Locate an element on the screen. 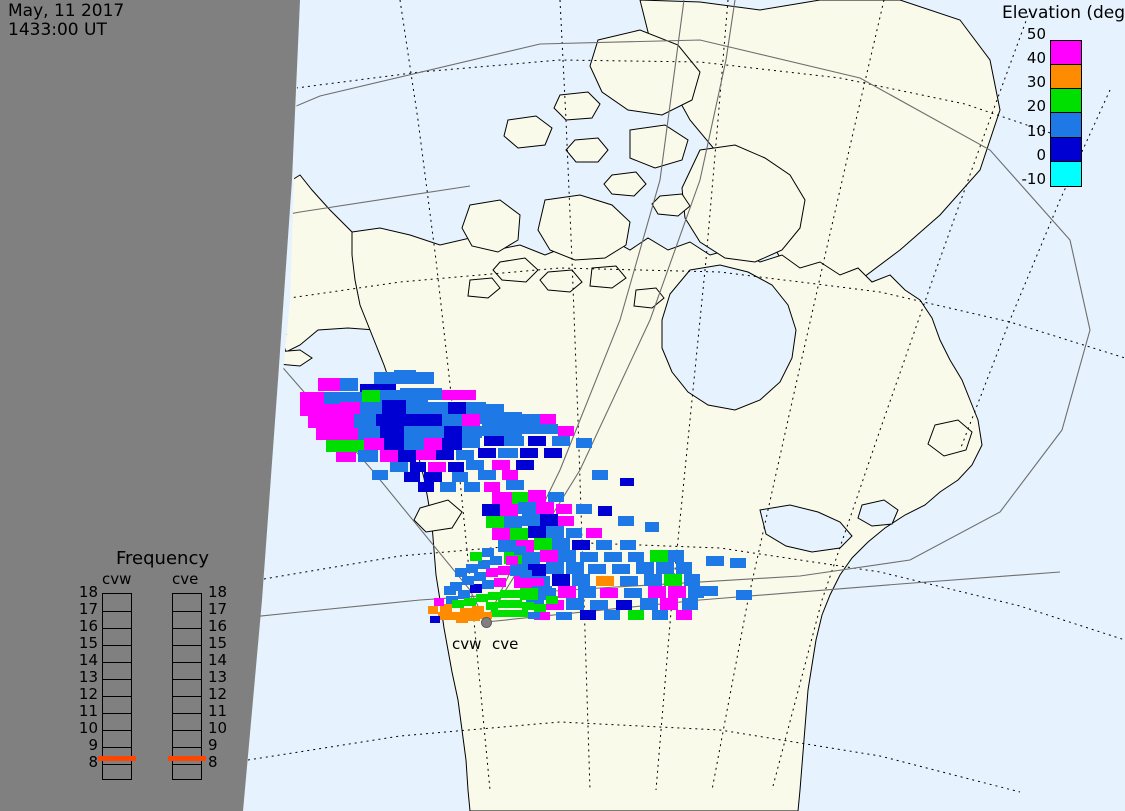 The width and height of the screenshot is (1125, 811). banks-island is located at coordinates (491, 226).